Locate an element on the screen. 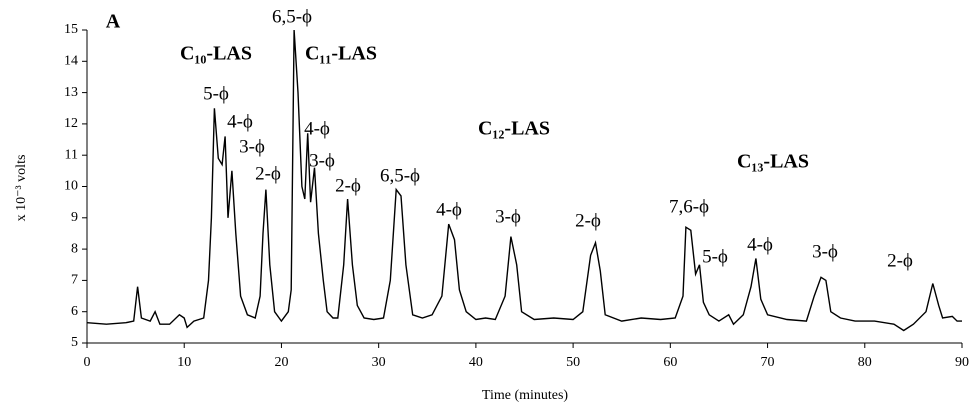 The height and width of the screenshot is (408, 977). y-tick-label: 7 is located at coordinates (74, 280).